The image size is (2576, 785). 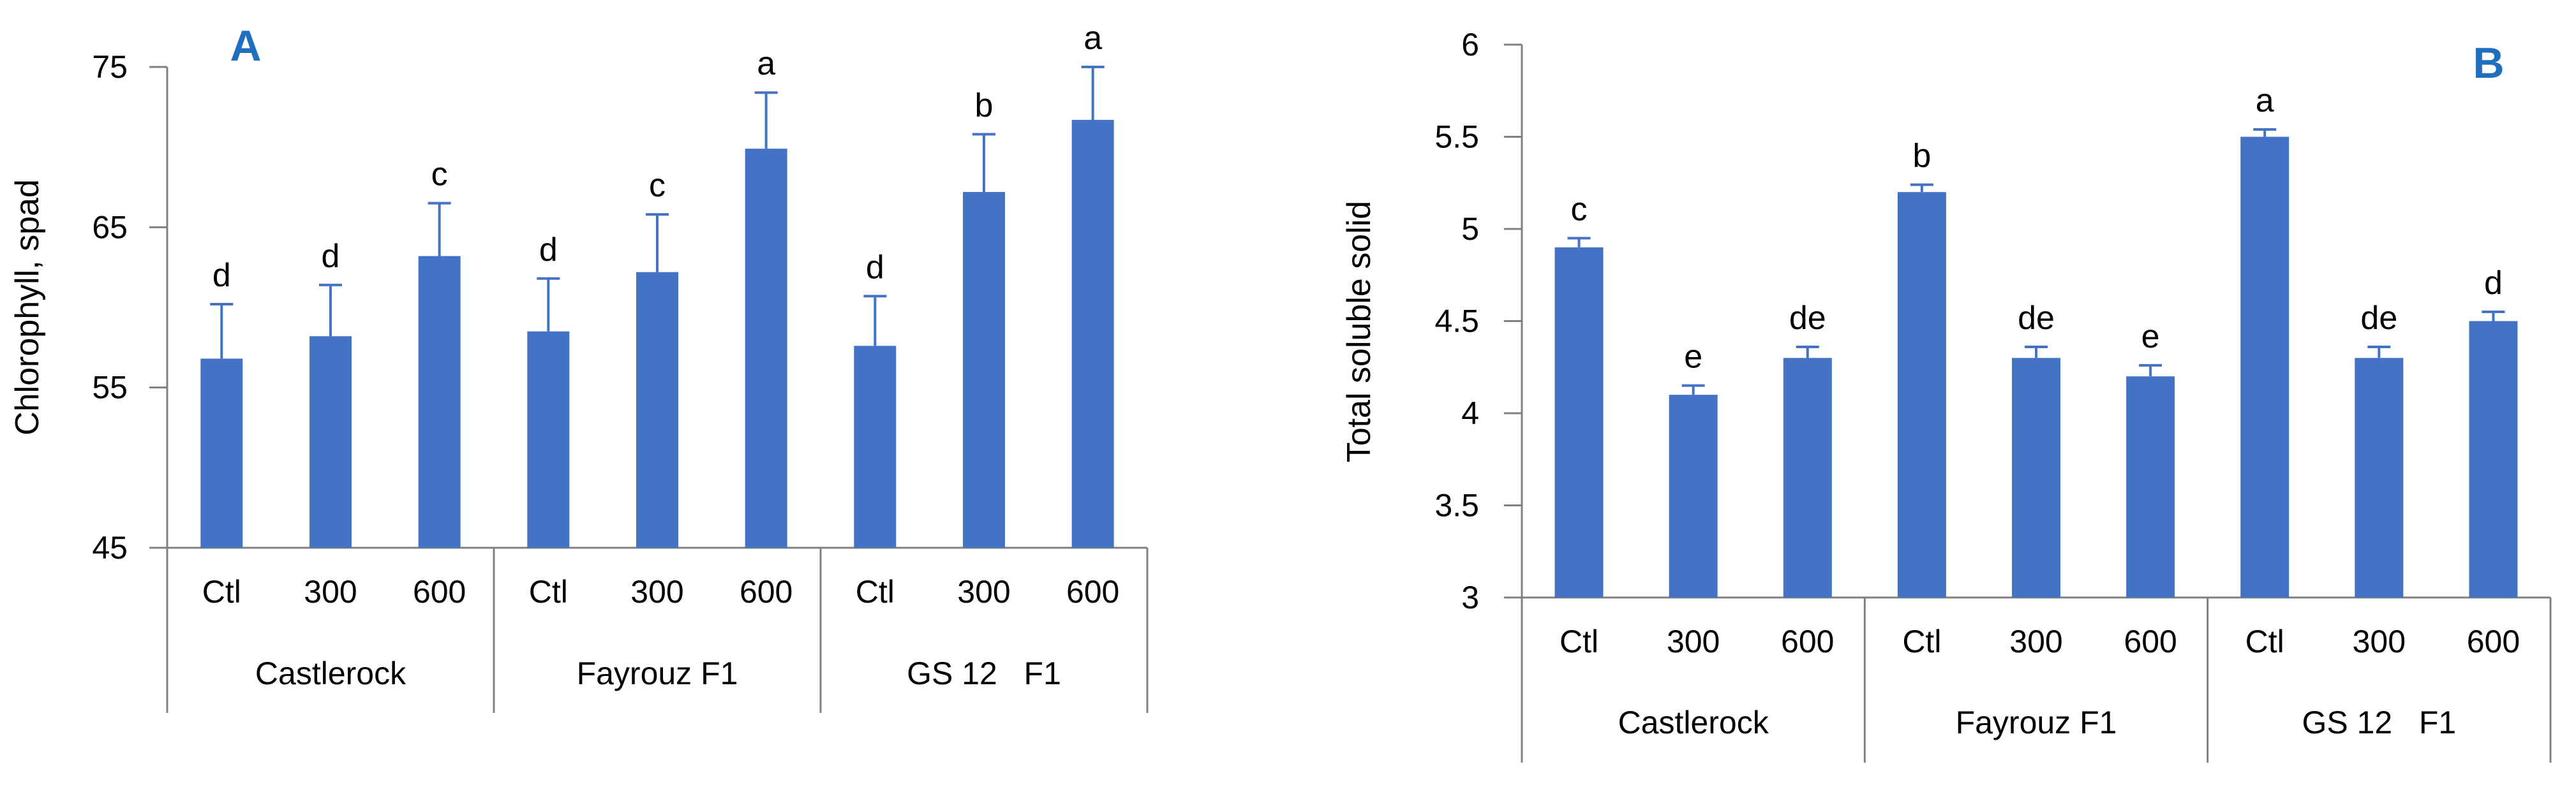 I want to click on y-tick-label: 45, so click(x=110, y=548).